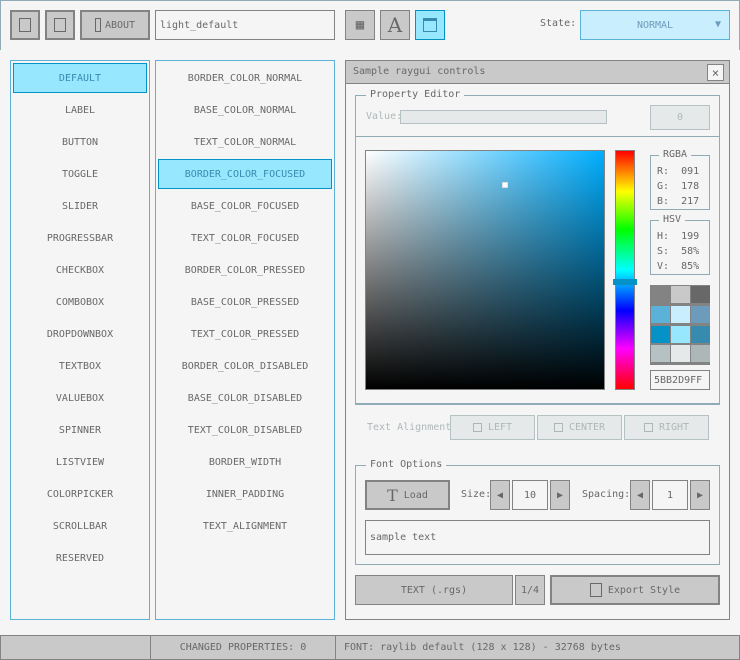 The width and height of the screenshot is (740, 660). What do you see at coordinates (360, 25) in the screenshot?
I see `grid-view-button: ▦` at bounding box center [360, 25].